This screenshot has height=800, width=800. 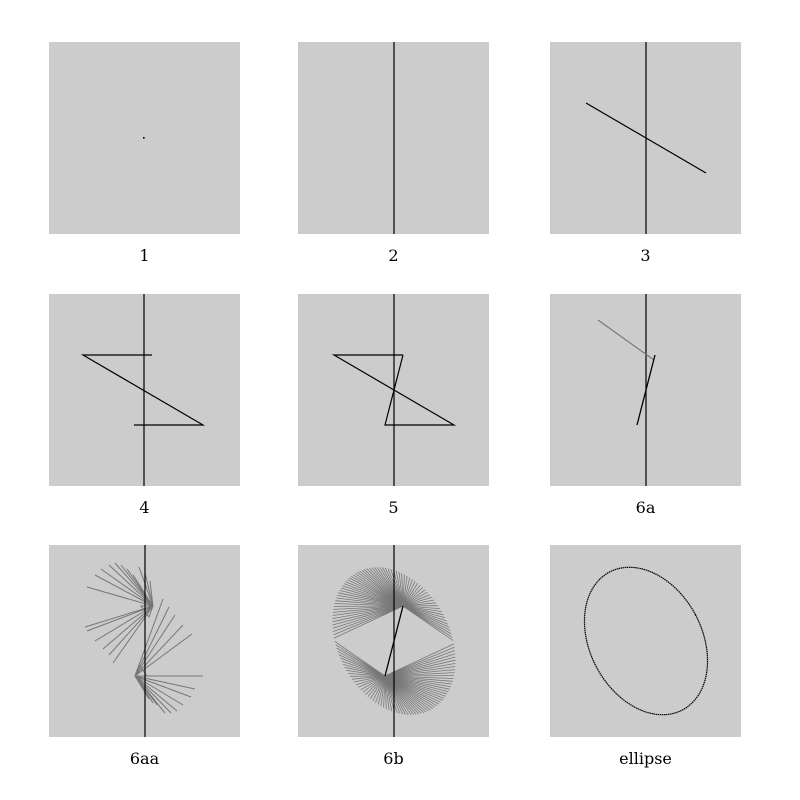 I want to click on ellipse-outline, so click(x=646, y=641).